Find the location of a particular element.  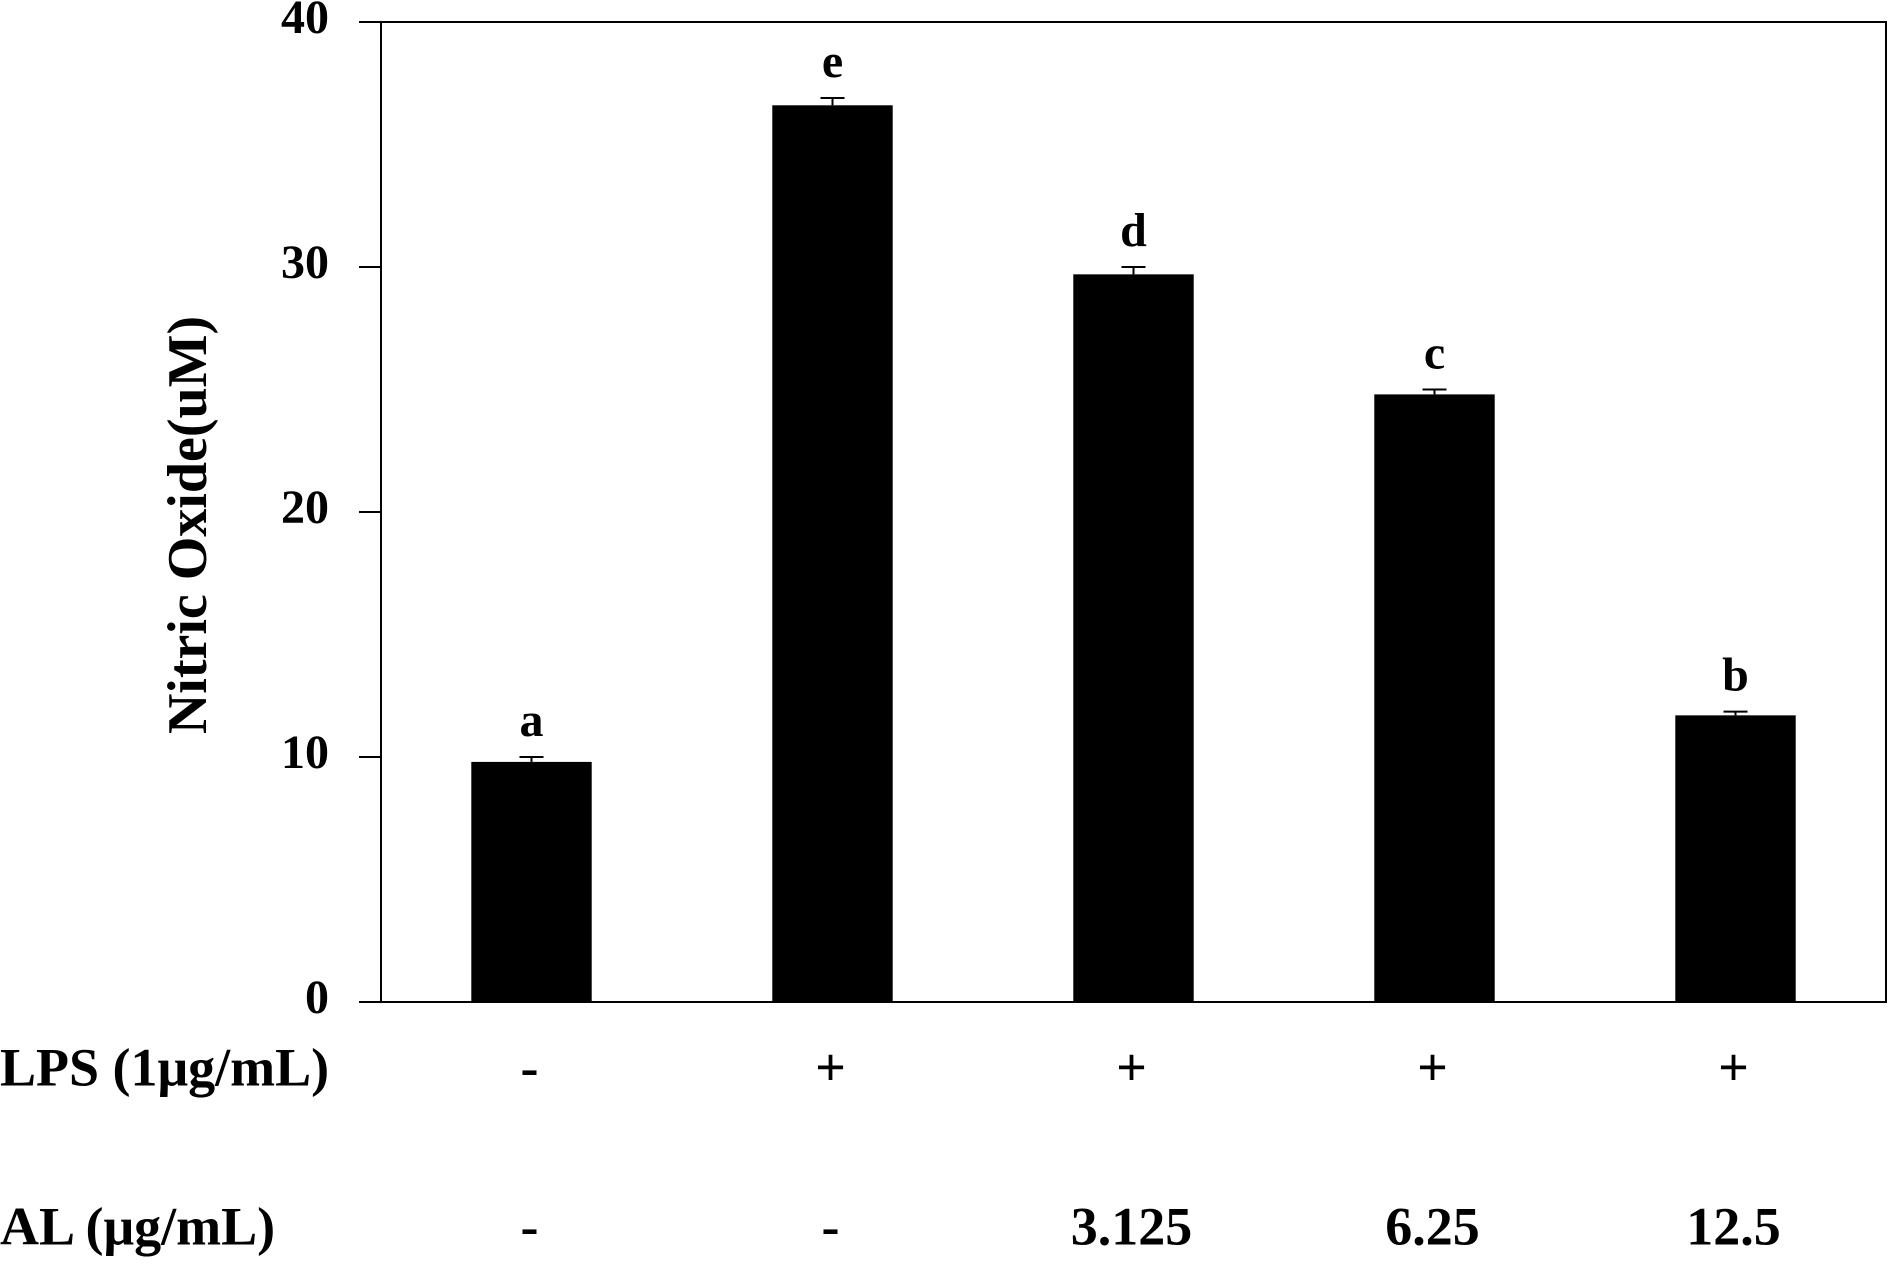

x-row-label: AL (μg/mL) is located at coordinates (137, 1226).